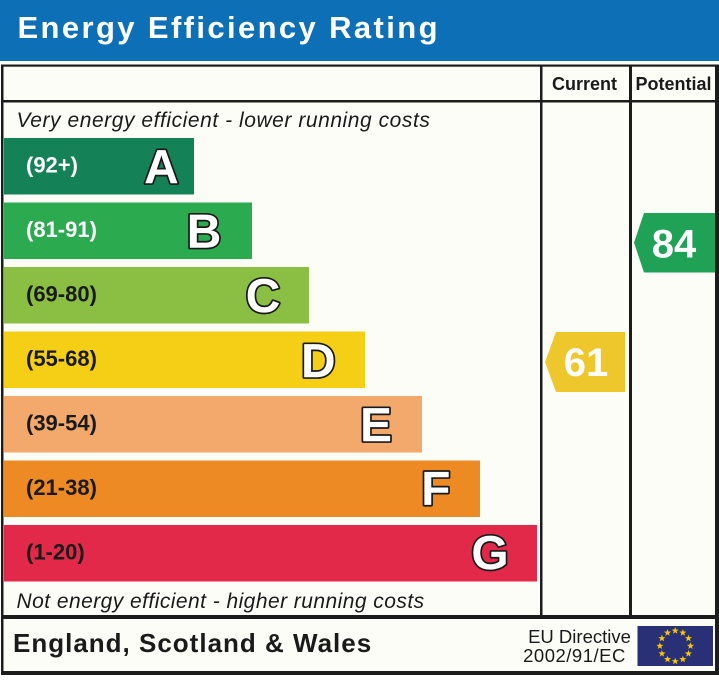 The width and height of the screenshot is (719, 680). I want to click on svg-text: EU Directive, so click(579, 636).